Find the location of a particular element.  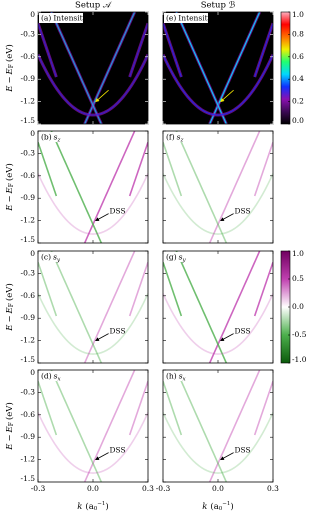

colorbar: -1.0 -0.5 0.0 0.5 1.0 is located at coordinates (293, 306).